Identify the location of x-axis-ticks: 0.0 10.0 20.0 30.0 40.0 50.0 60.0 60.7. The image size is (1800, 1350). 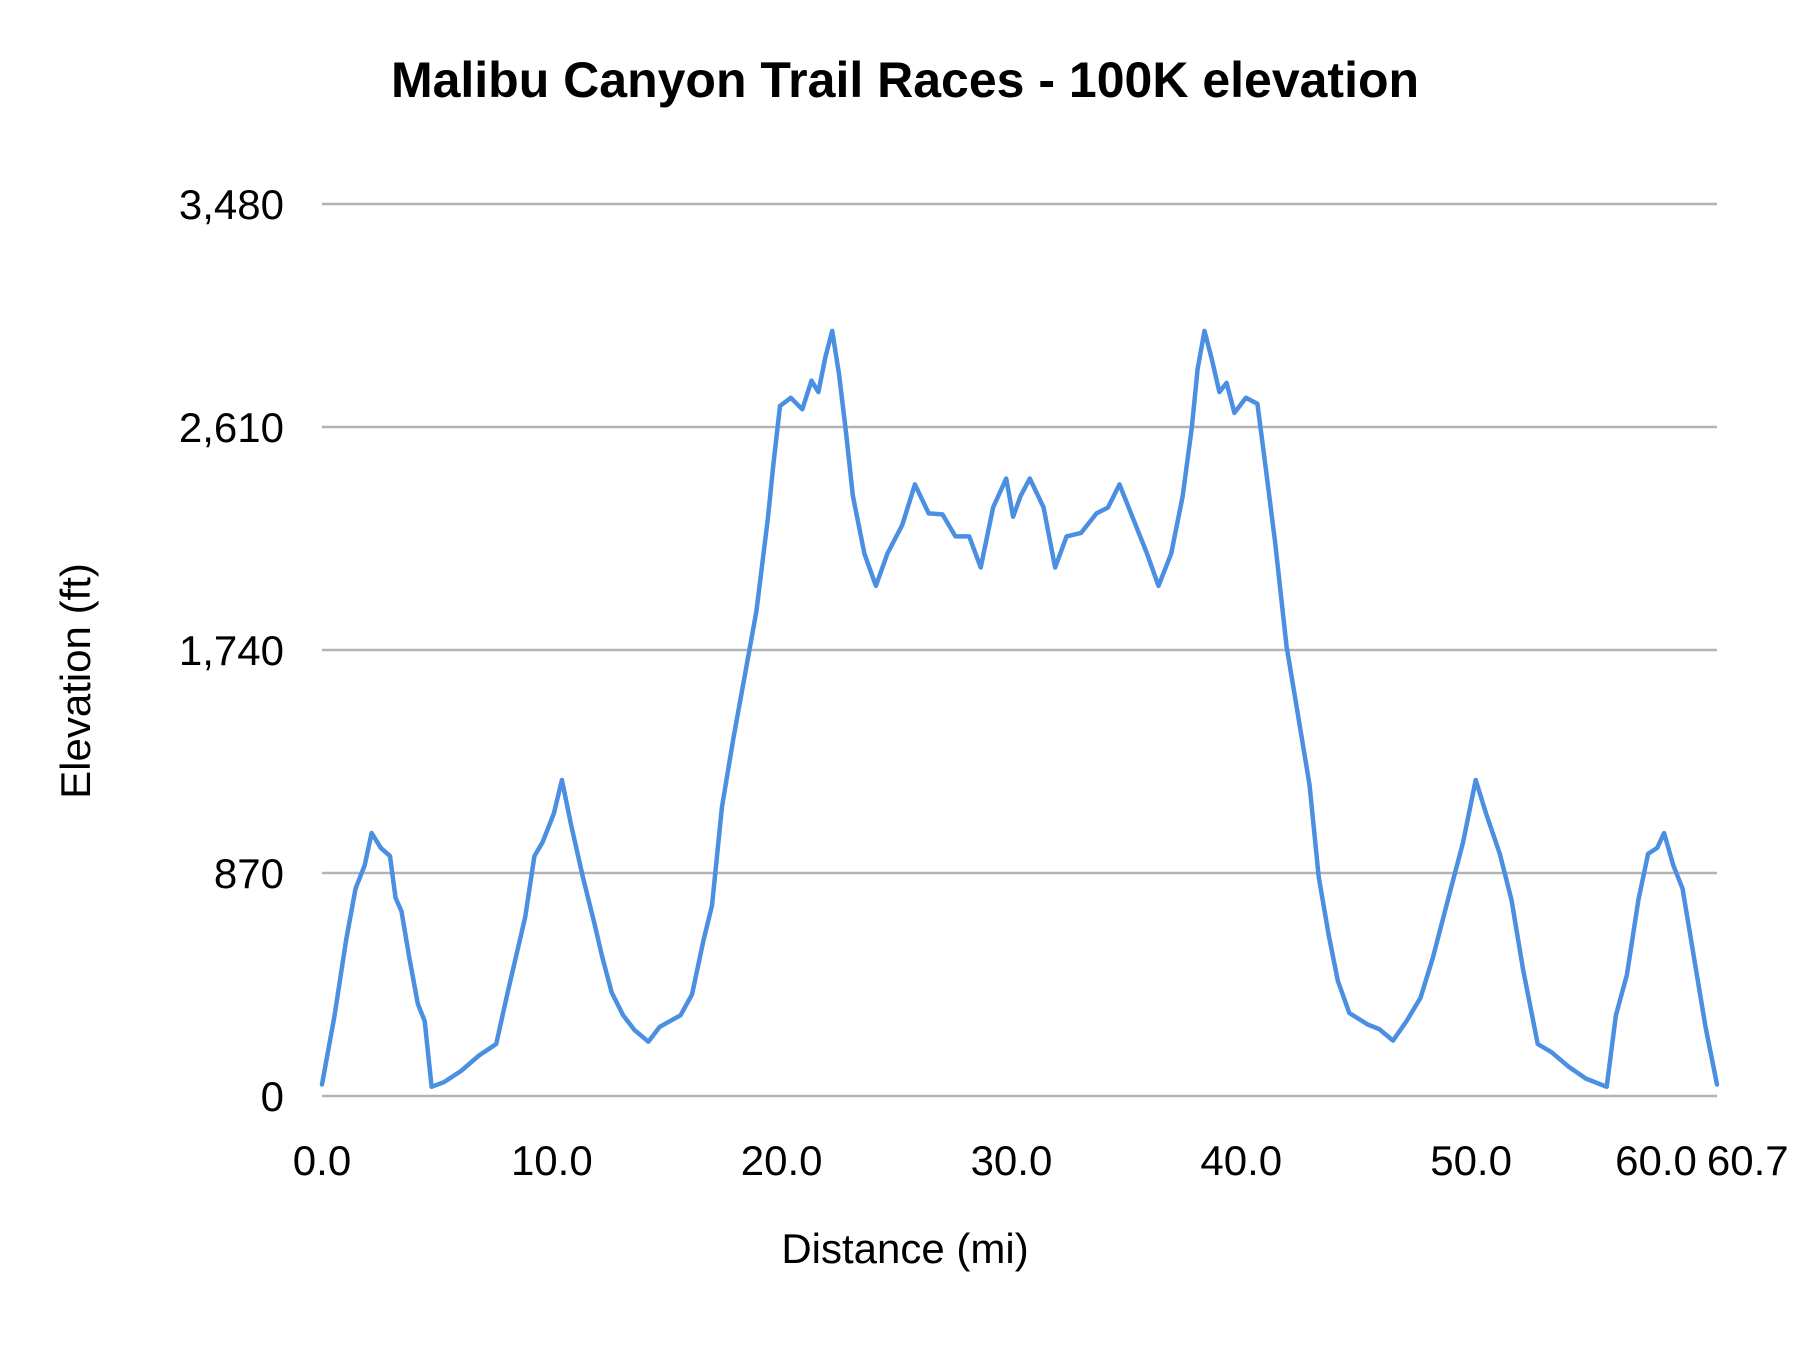
(1041, 1160).